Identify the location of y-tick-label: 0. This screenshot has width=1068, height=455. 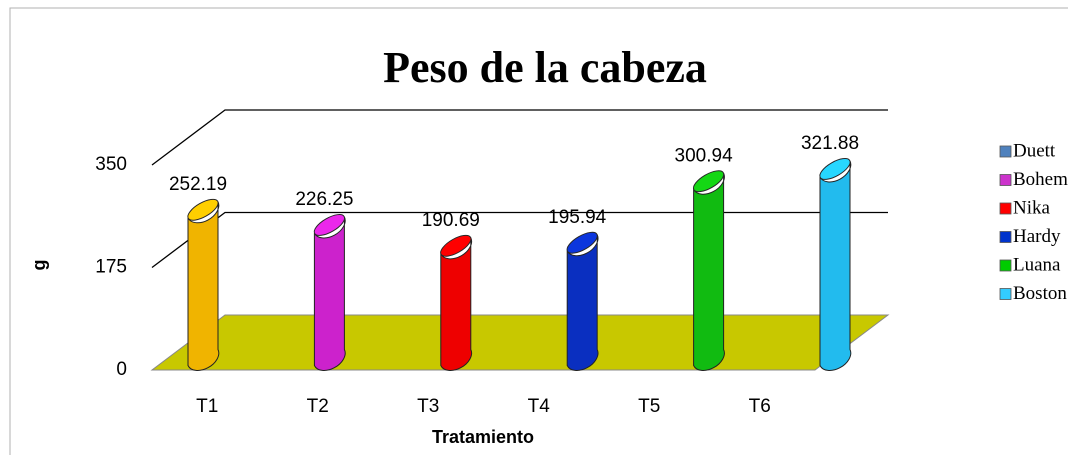
(121, 369).